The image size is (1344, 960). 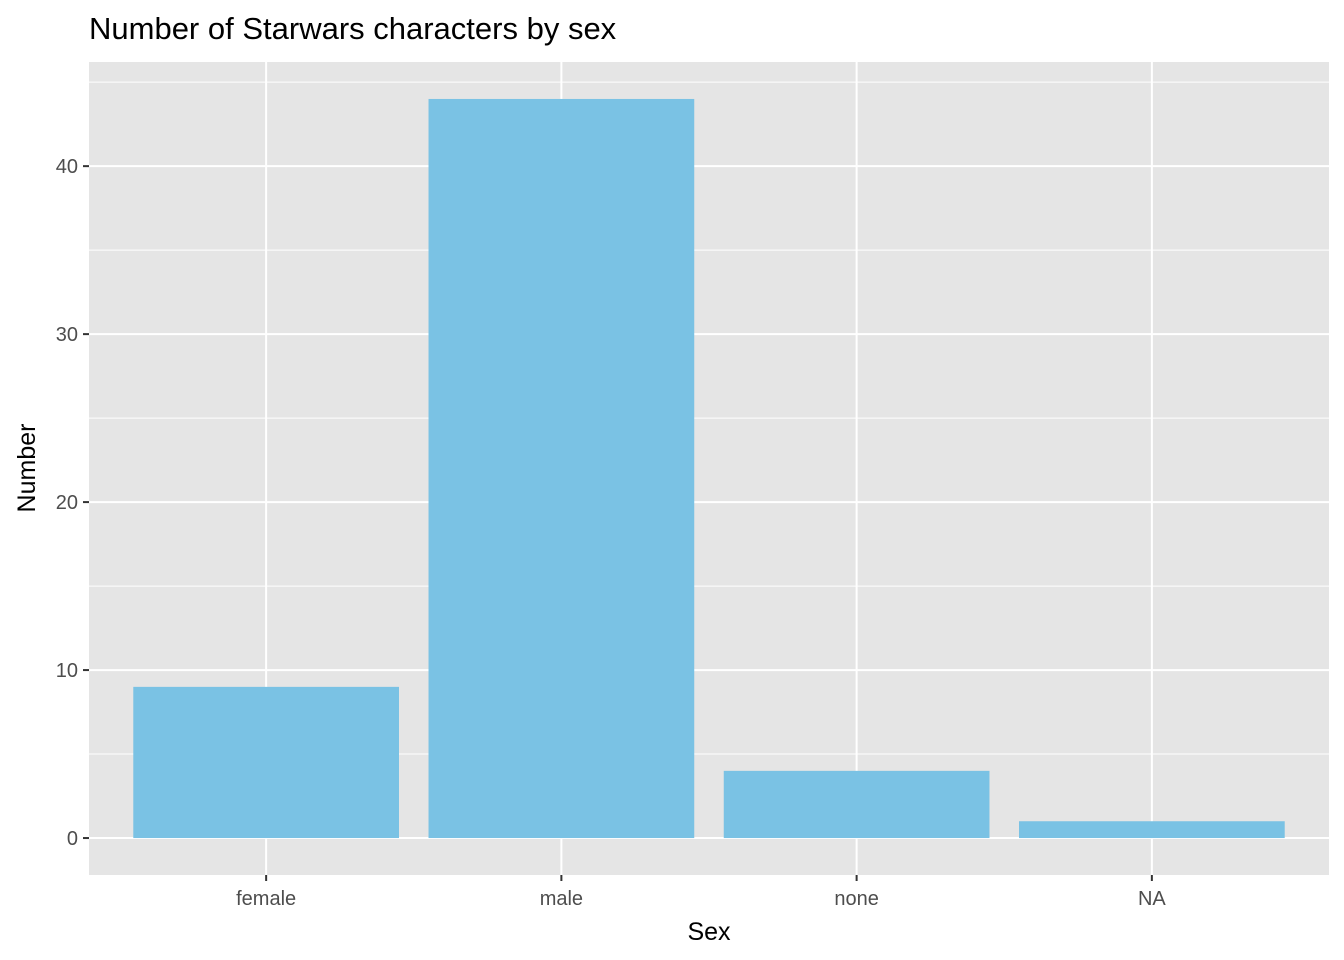 I want to click on bar-na, so click(x=1152, y=830).